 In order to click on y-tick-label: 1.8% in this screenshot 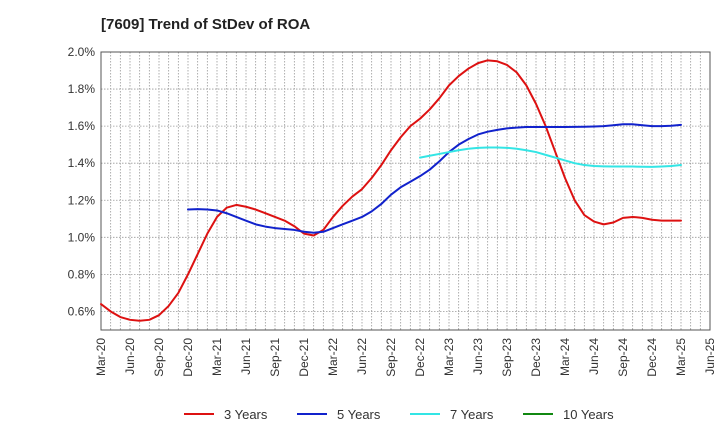, I will do `click(82, 89)`.